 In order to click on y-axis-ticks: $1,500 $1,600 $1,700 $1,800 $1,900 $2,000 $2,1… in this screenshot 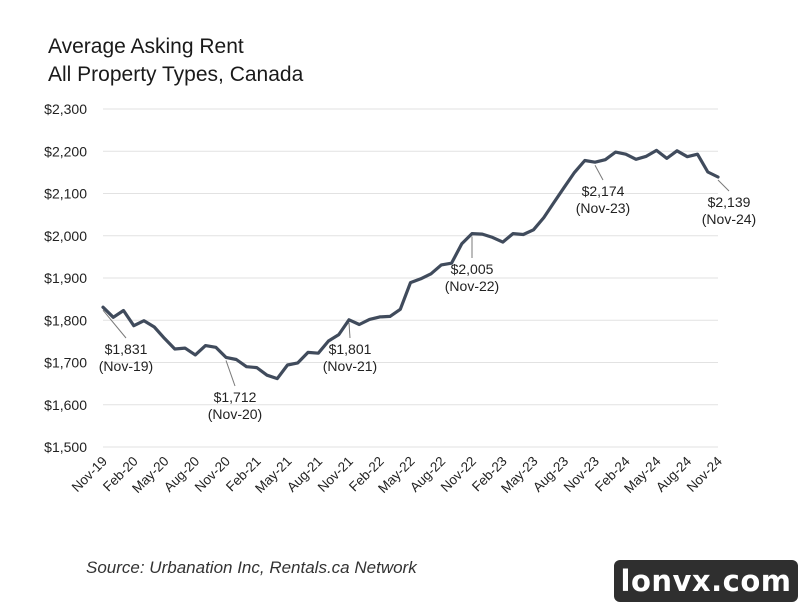, I will do `click(65, 278)`.